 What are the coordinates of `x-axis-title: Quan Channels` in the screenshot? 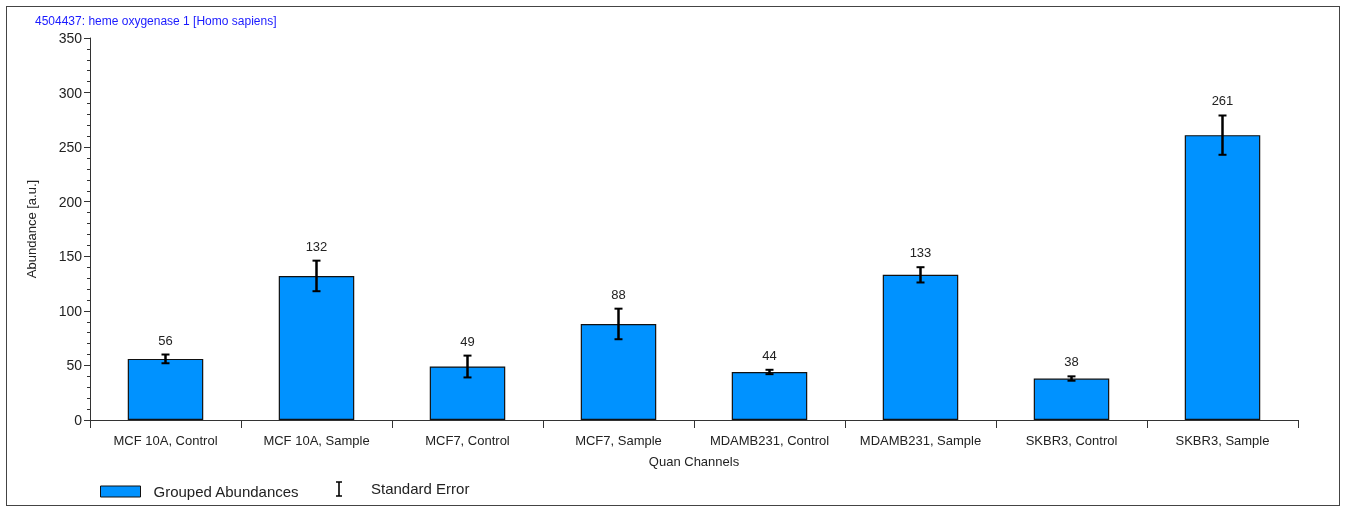 It's located at (694, 461).